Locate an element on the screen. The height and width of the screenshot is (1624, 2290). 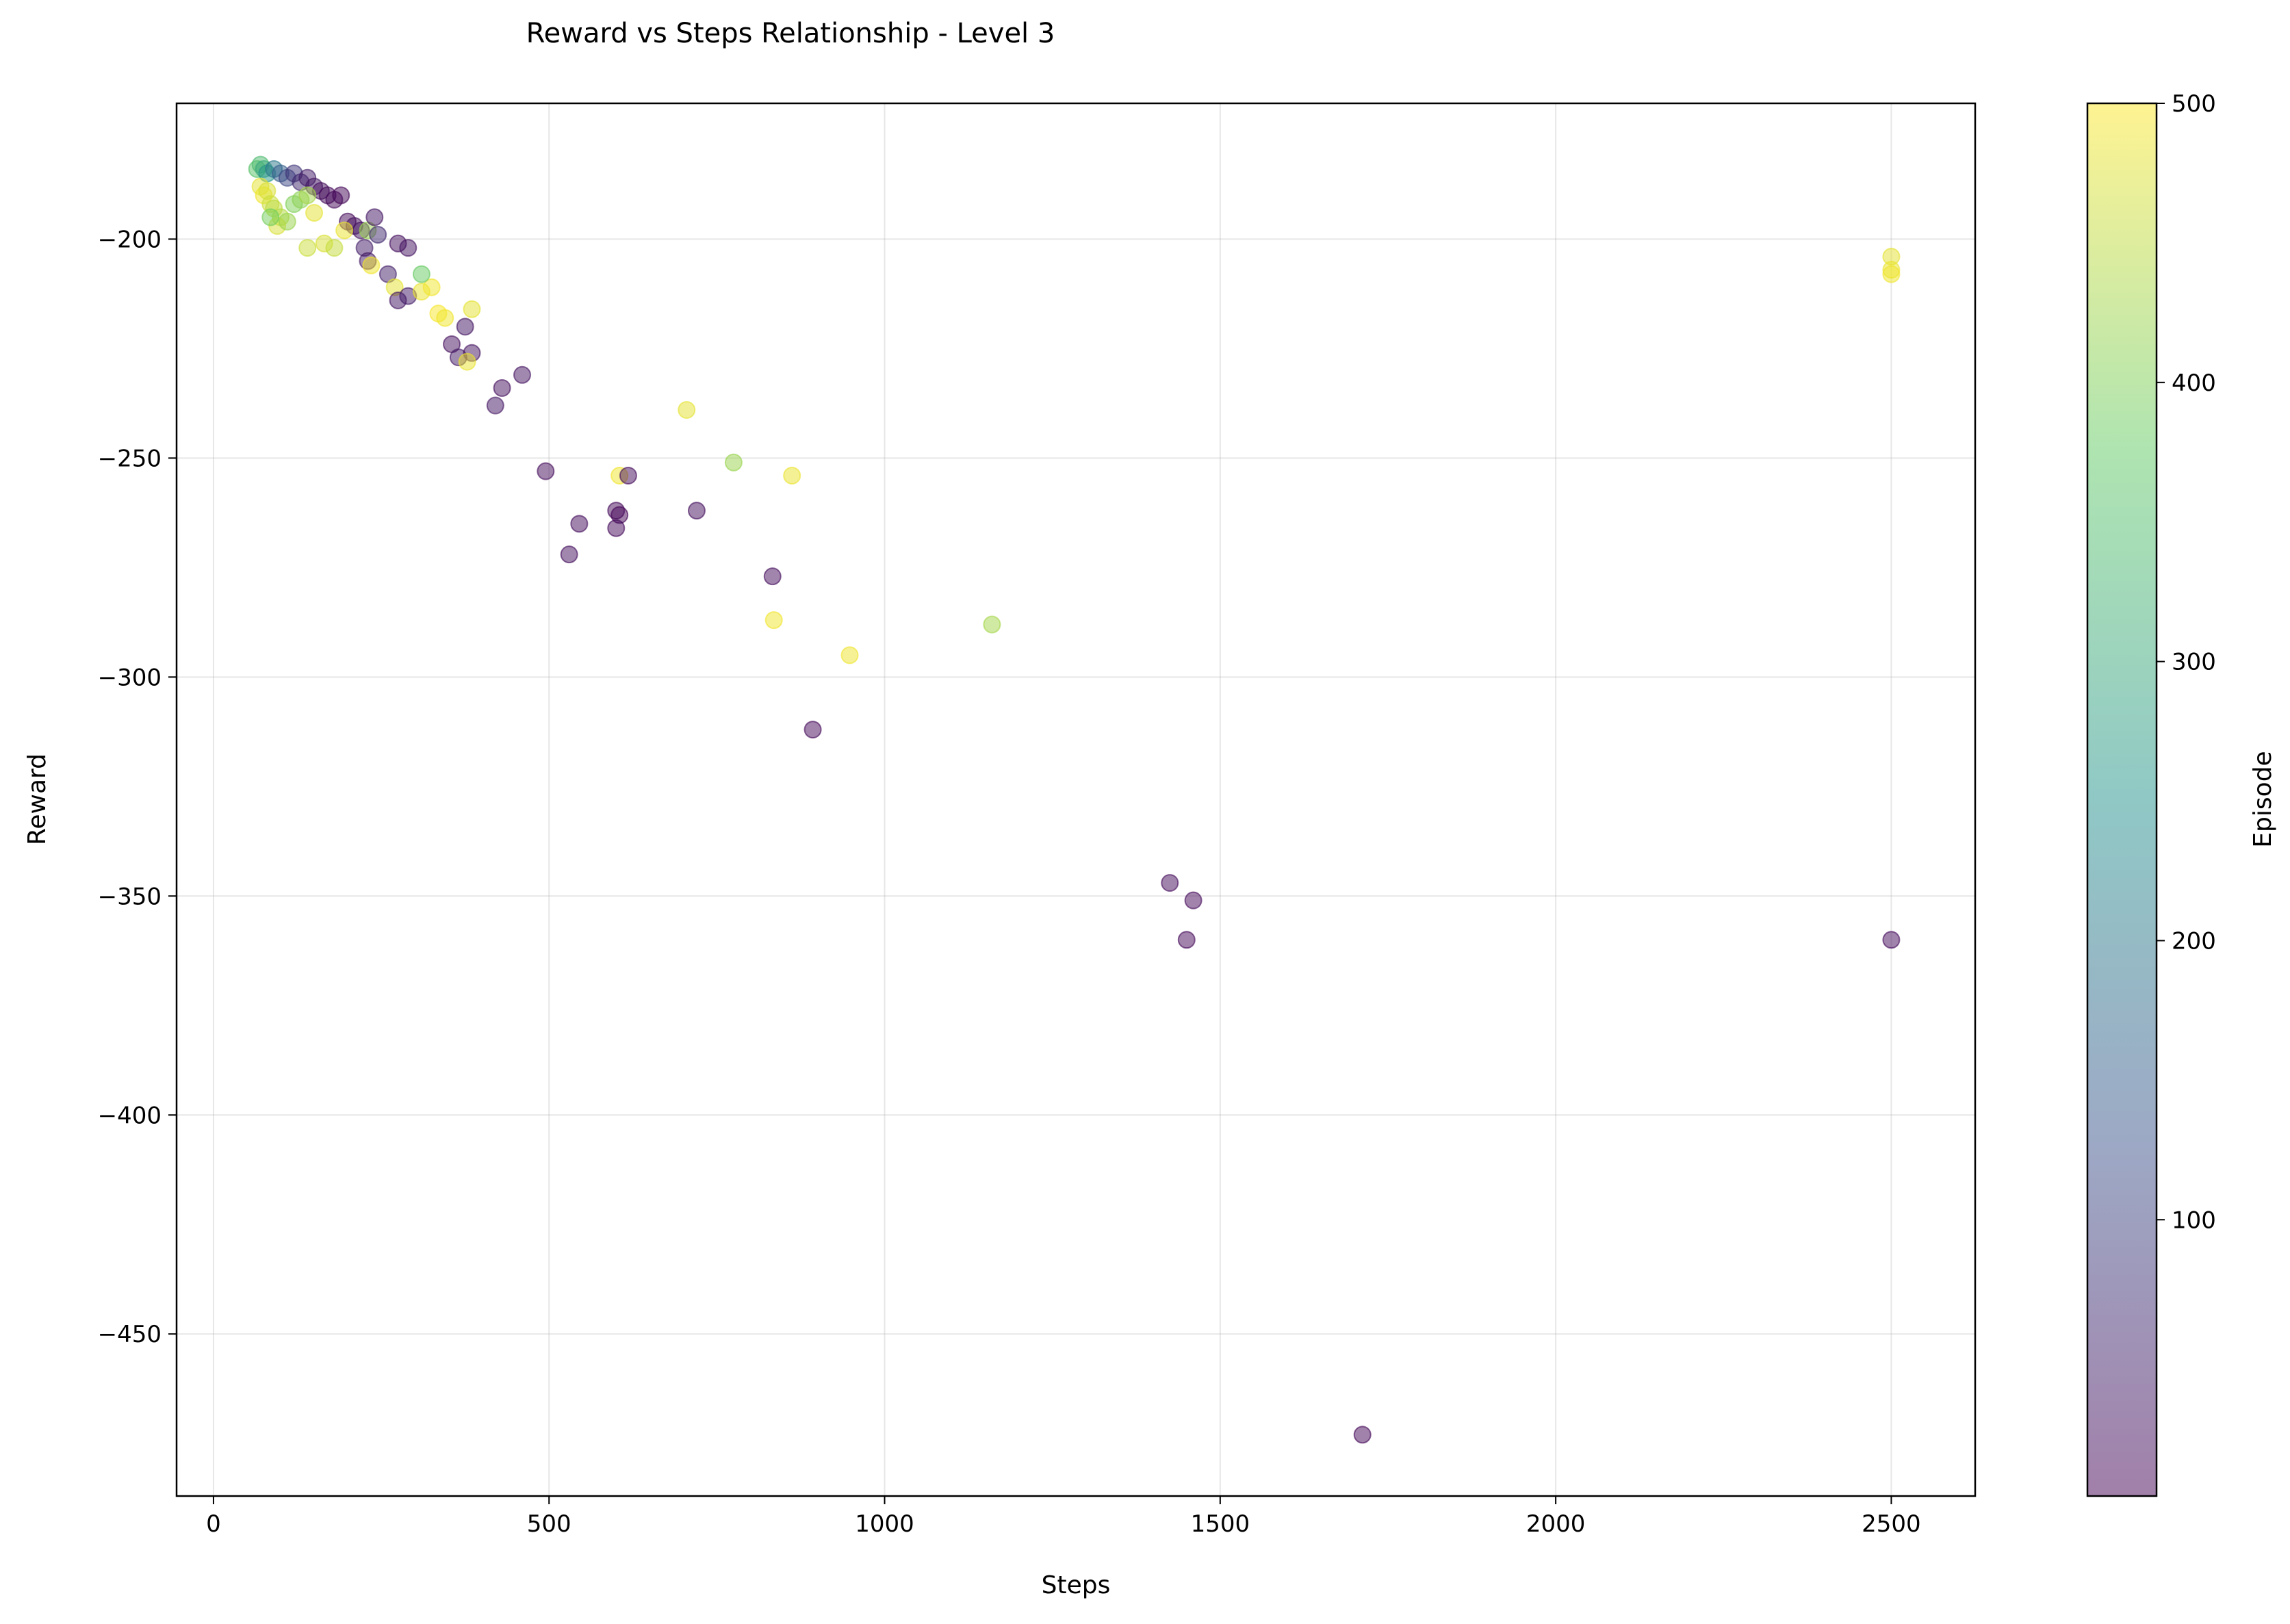
x-tick-label: 2500 is located at coordinates (1891, 1524).